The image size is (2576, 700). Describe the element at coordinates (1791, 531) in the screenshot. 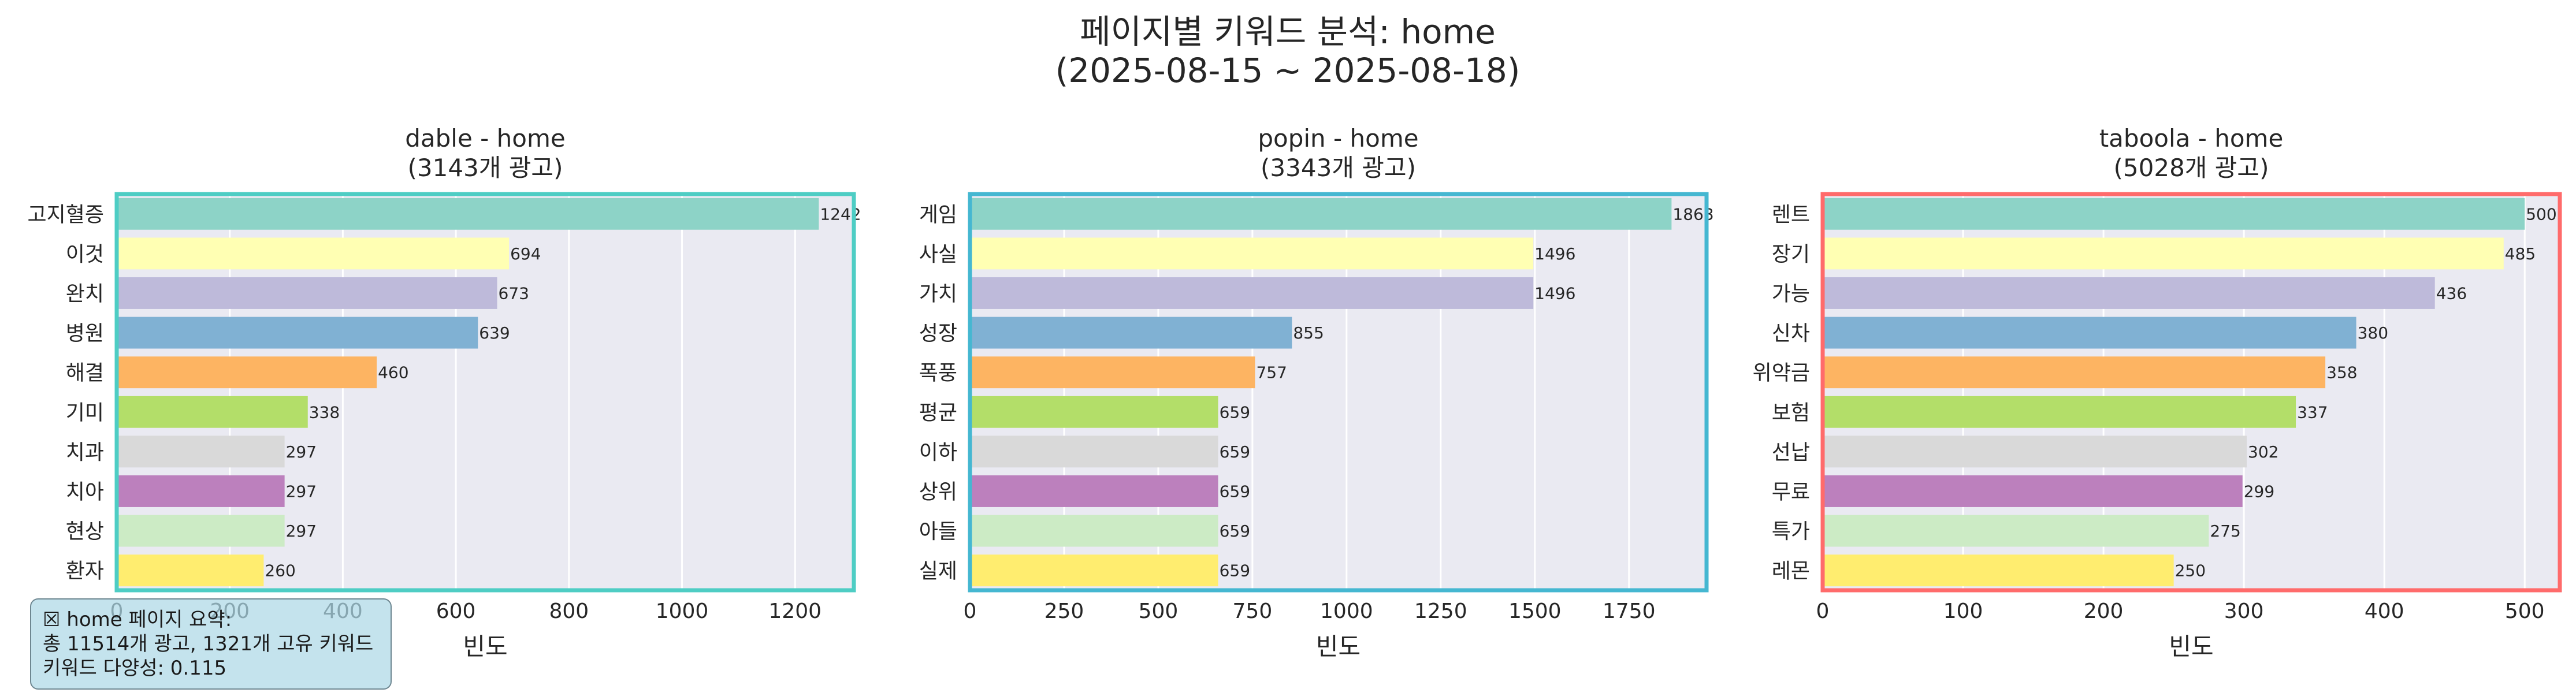

I see `y-tick-label: 특가` at that location.